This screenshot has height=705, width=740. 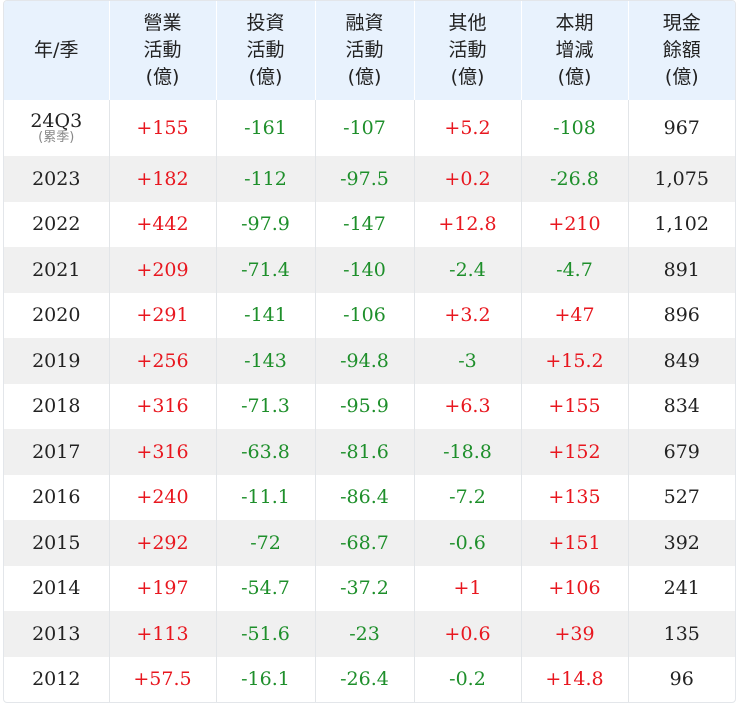 What do you see at coordinates (365, 270) in the screenshot?
I see `financing-value: -140` at bounding box center [365, 270].